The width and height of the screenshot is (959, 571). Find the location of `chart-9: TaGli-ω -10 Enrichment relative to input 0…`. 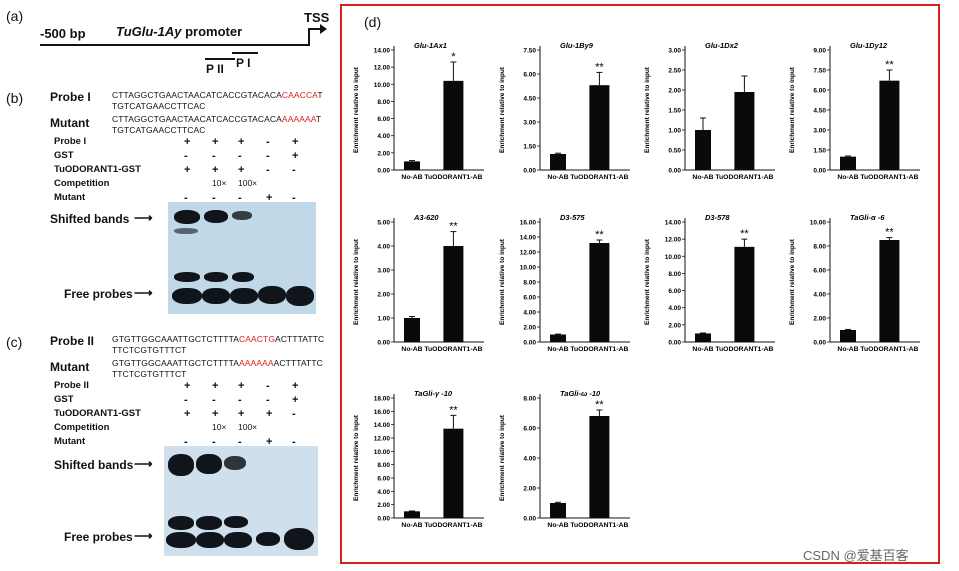

chart-9: TaGli-ω -10 Enrichment relative to input 0… is located at coordinates (564, 459).